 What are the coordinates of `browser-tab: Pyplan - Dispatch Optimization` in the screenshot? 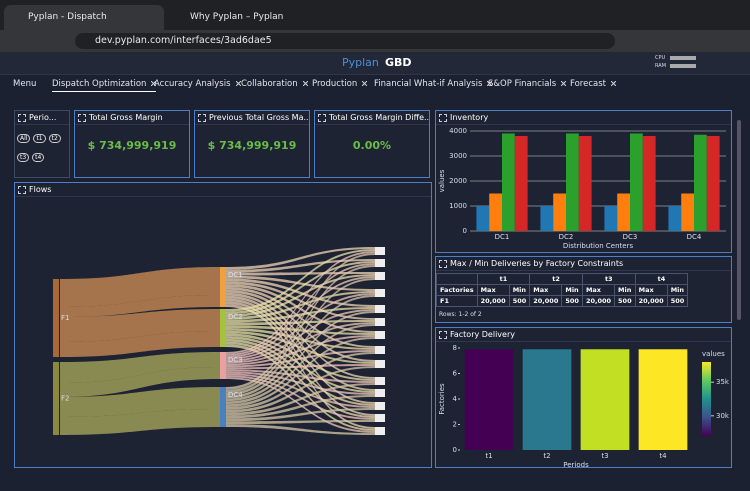 It's located at (84, 17).